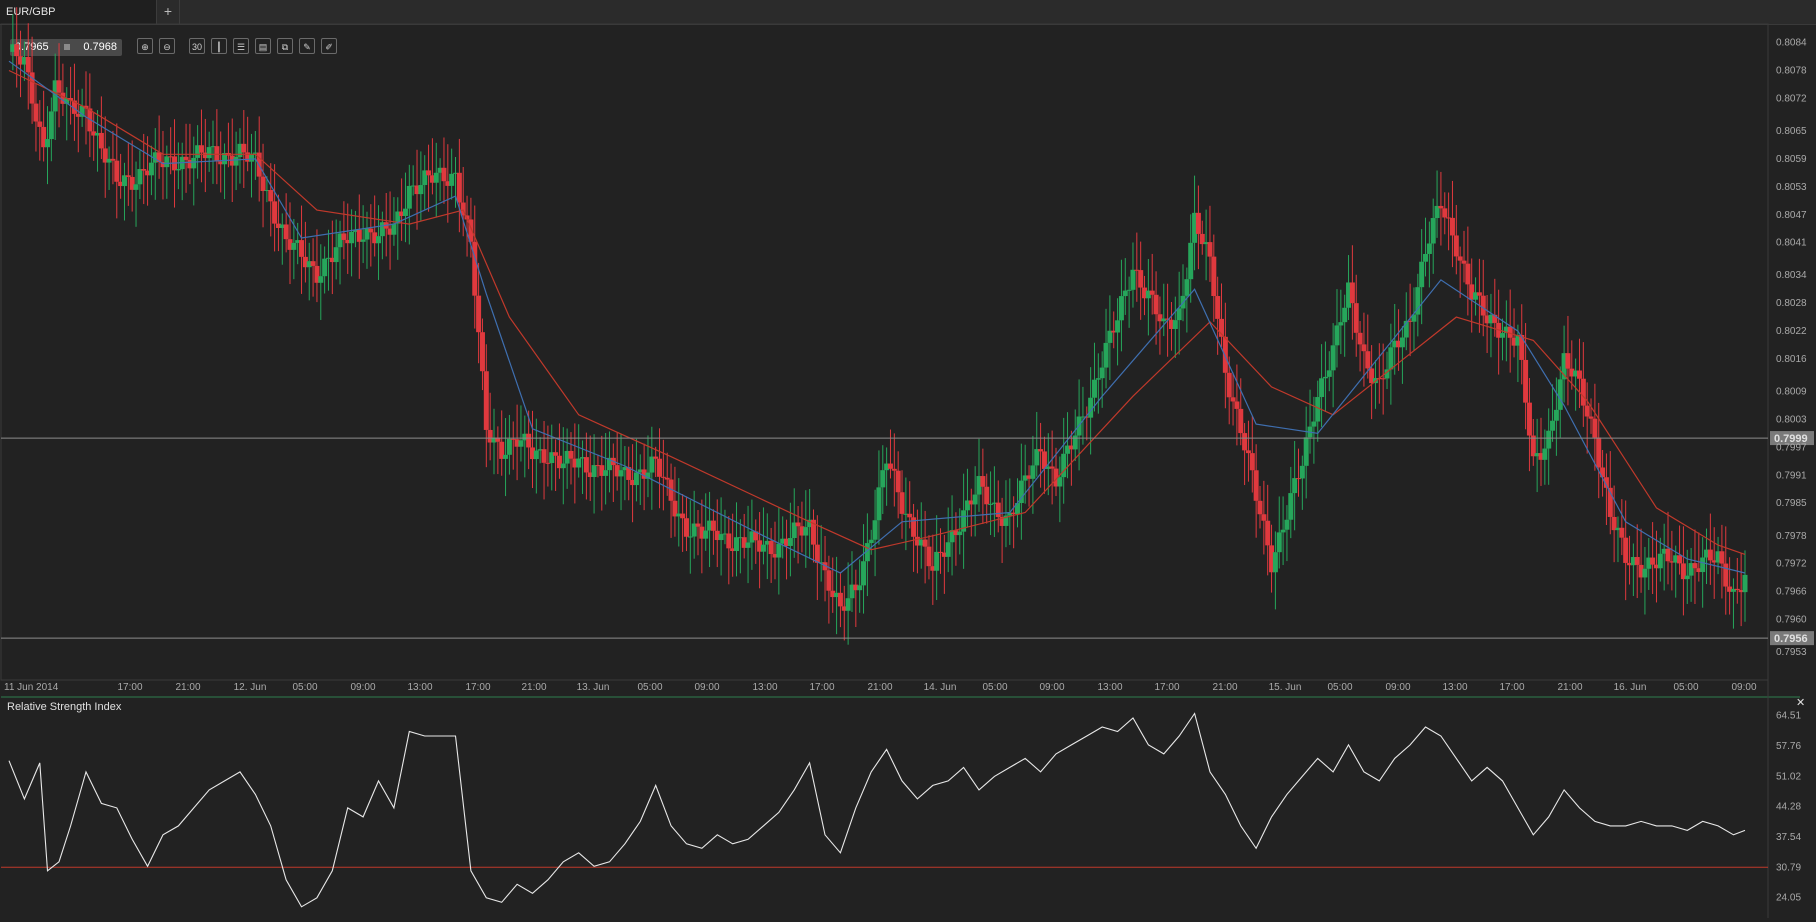 Image resolution: width=1816 pixels, height=922 pixels. I want to click on x-tick-label: 11 Jun 2014, so click(31, 687).